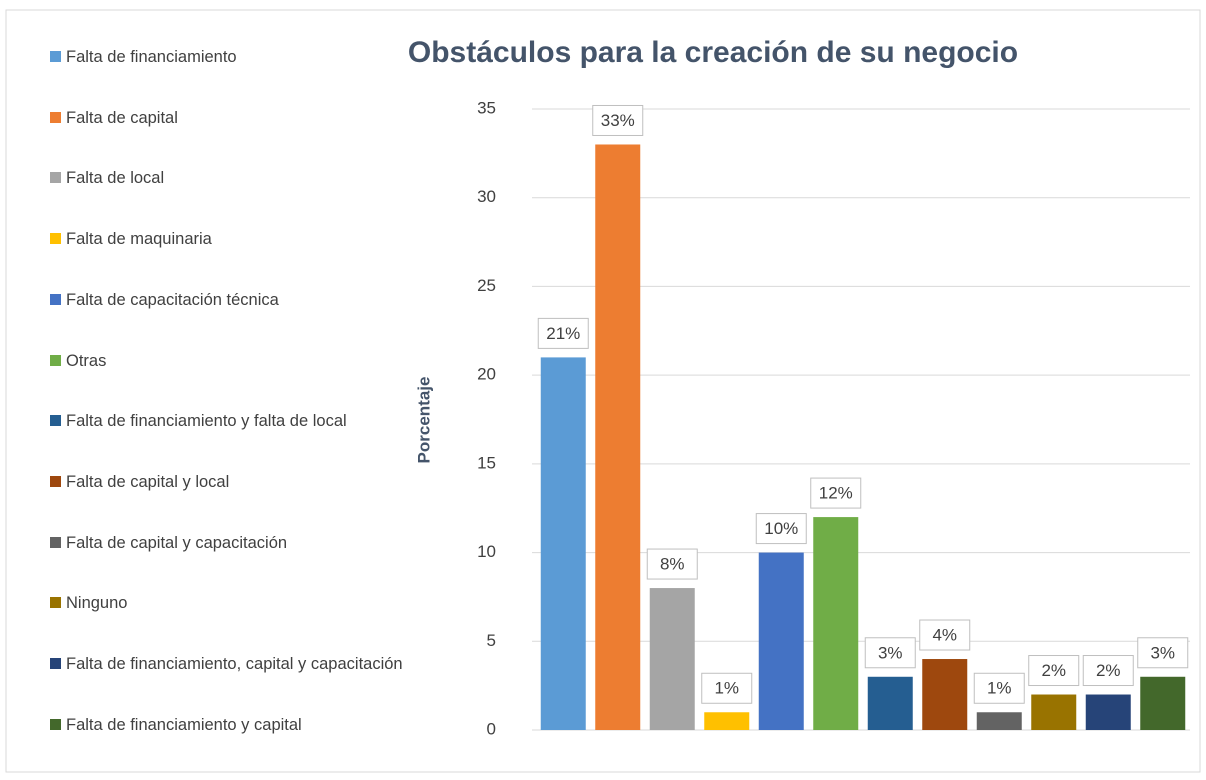  Describe the element at coordinates (139, 239) in the screenshot. I see `legend-label: Falta de maquinaria` at that location.